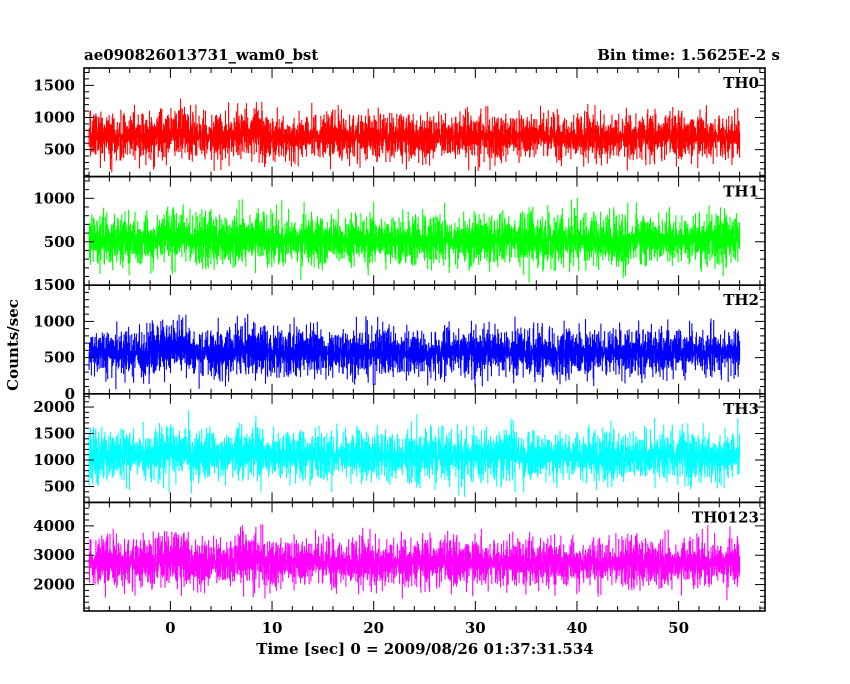 The width and height of the screenshot is (850, 684). What do you see at coordinates (59, 358) in the screenshot?
I see `y-tick-label-th2: 500` at bounding box center [59, 358].